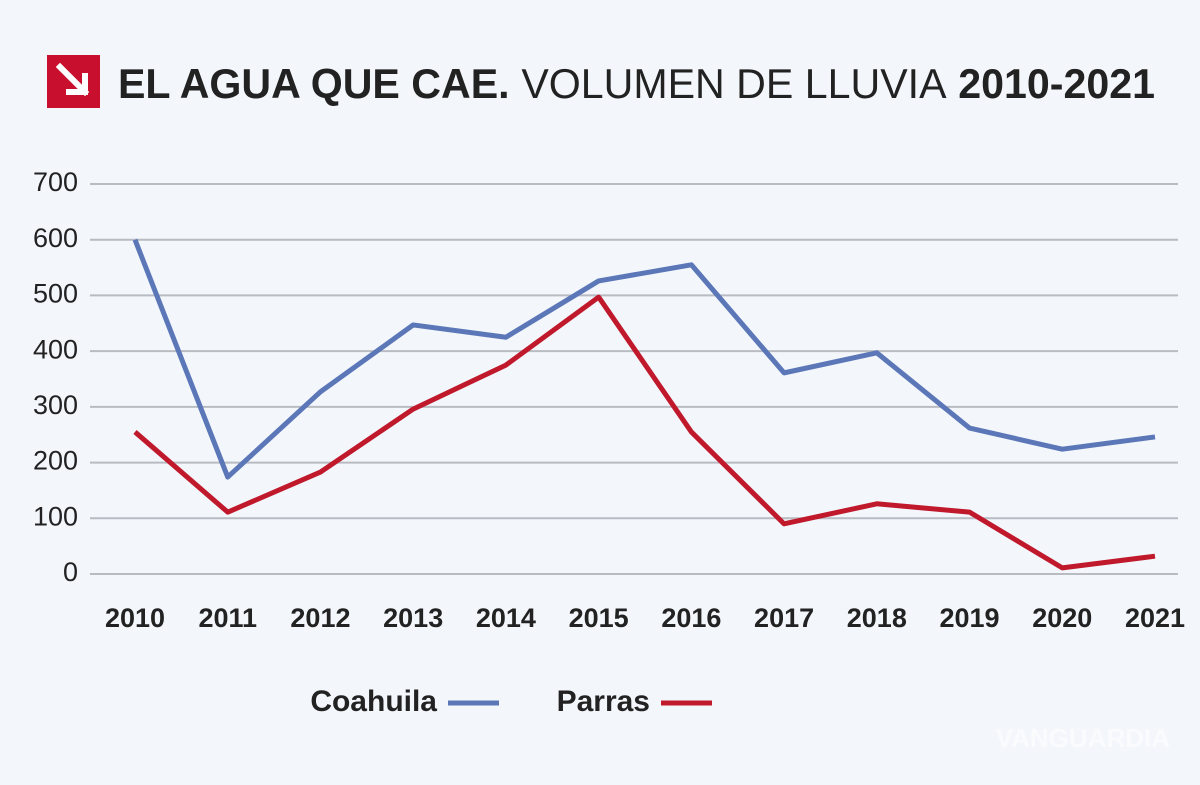 The image size is (1200, 785). What do you see at coordinates (877, 618) in the screenshot?
I see `x-tick-label: 2018` at bounding box center [877, 618].